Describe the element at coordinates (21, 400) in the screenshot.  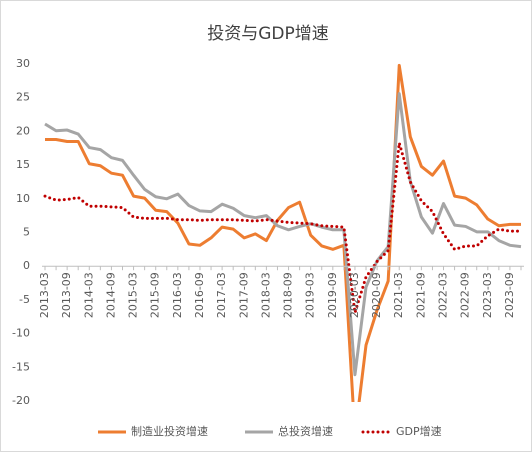
I see `y-tick-label: -20` at that location.